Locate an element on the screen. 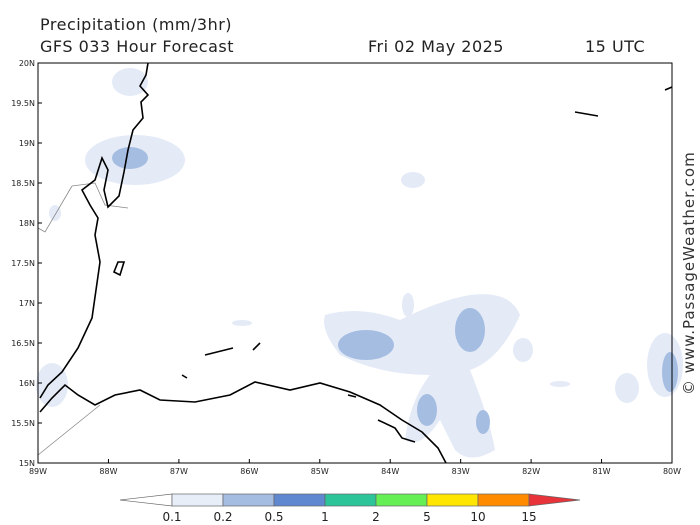  subtitle: GFS 033 Hour Forecast is located at coordinates (137, 46).